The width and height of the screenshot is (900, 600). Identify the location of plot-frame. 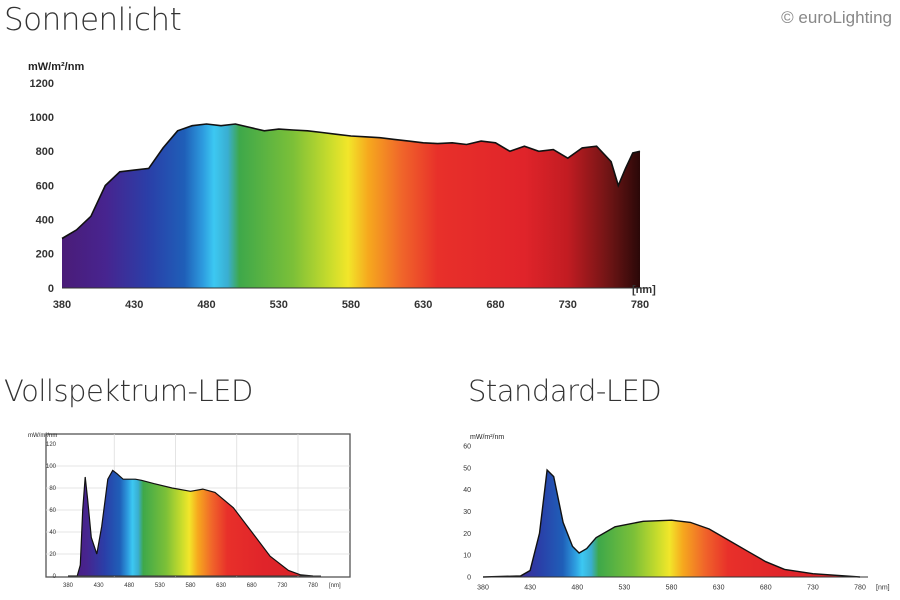
(198, 505).